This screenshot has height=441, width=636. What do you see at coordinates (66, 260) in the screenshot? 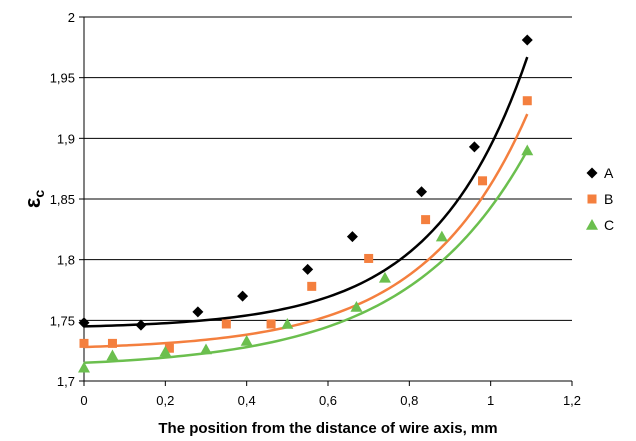
I see `y-tick-label: 1,8` at bounding box center [66, 260].